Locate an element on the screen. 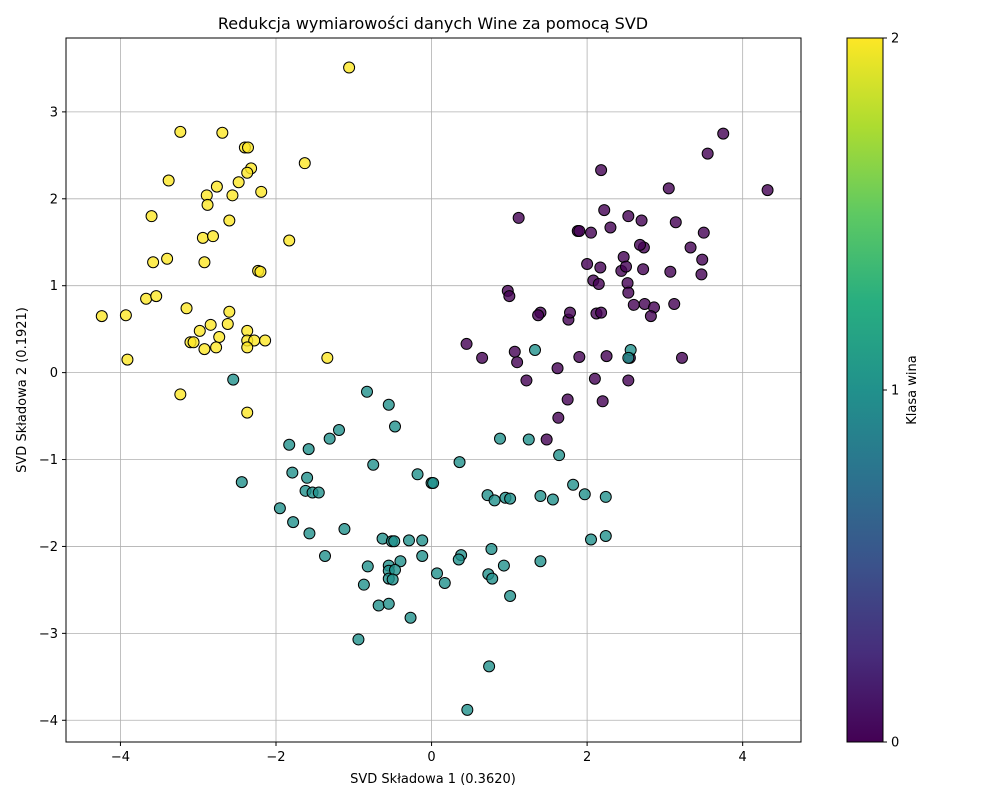 The image size is (1000, 800). y-axis-label: SVD Składowa 2 (0.1921) is located at coordinates (22, 390).